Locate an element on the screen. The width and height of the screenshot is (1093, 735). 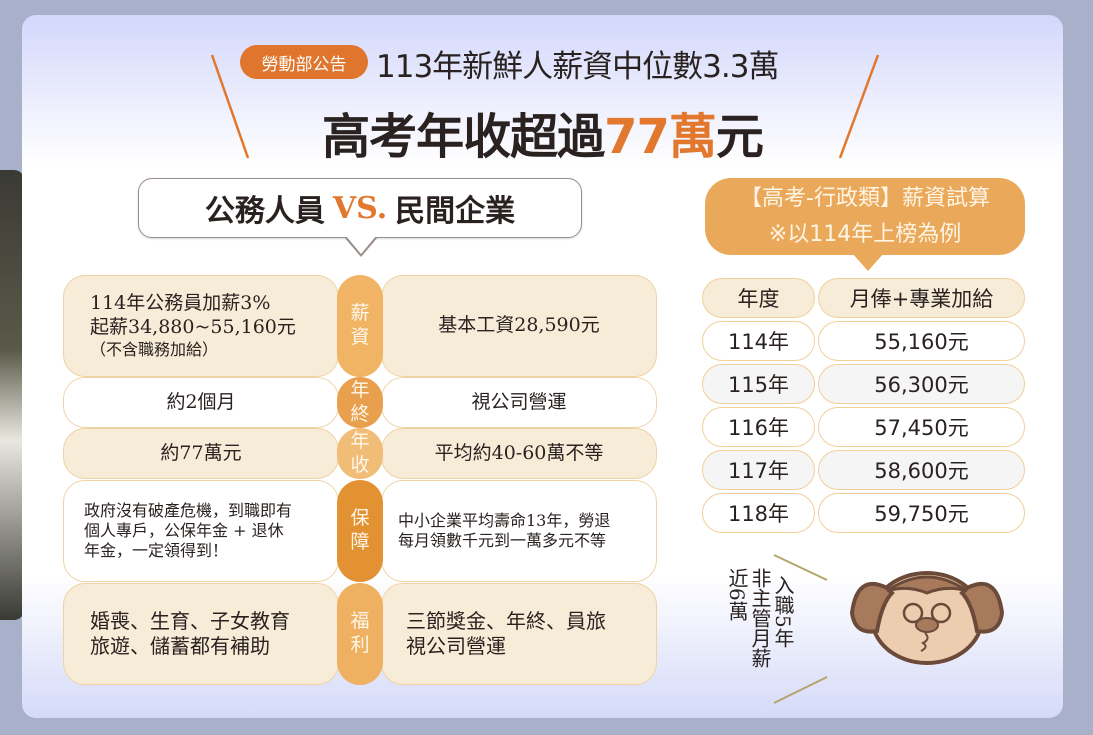
private-text: 中小企業平均壽命13年，勞退 is located at coordinates (504, 520).